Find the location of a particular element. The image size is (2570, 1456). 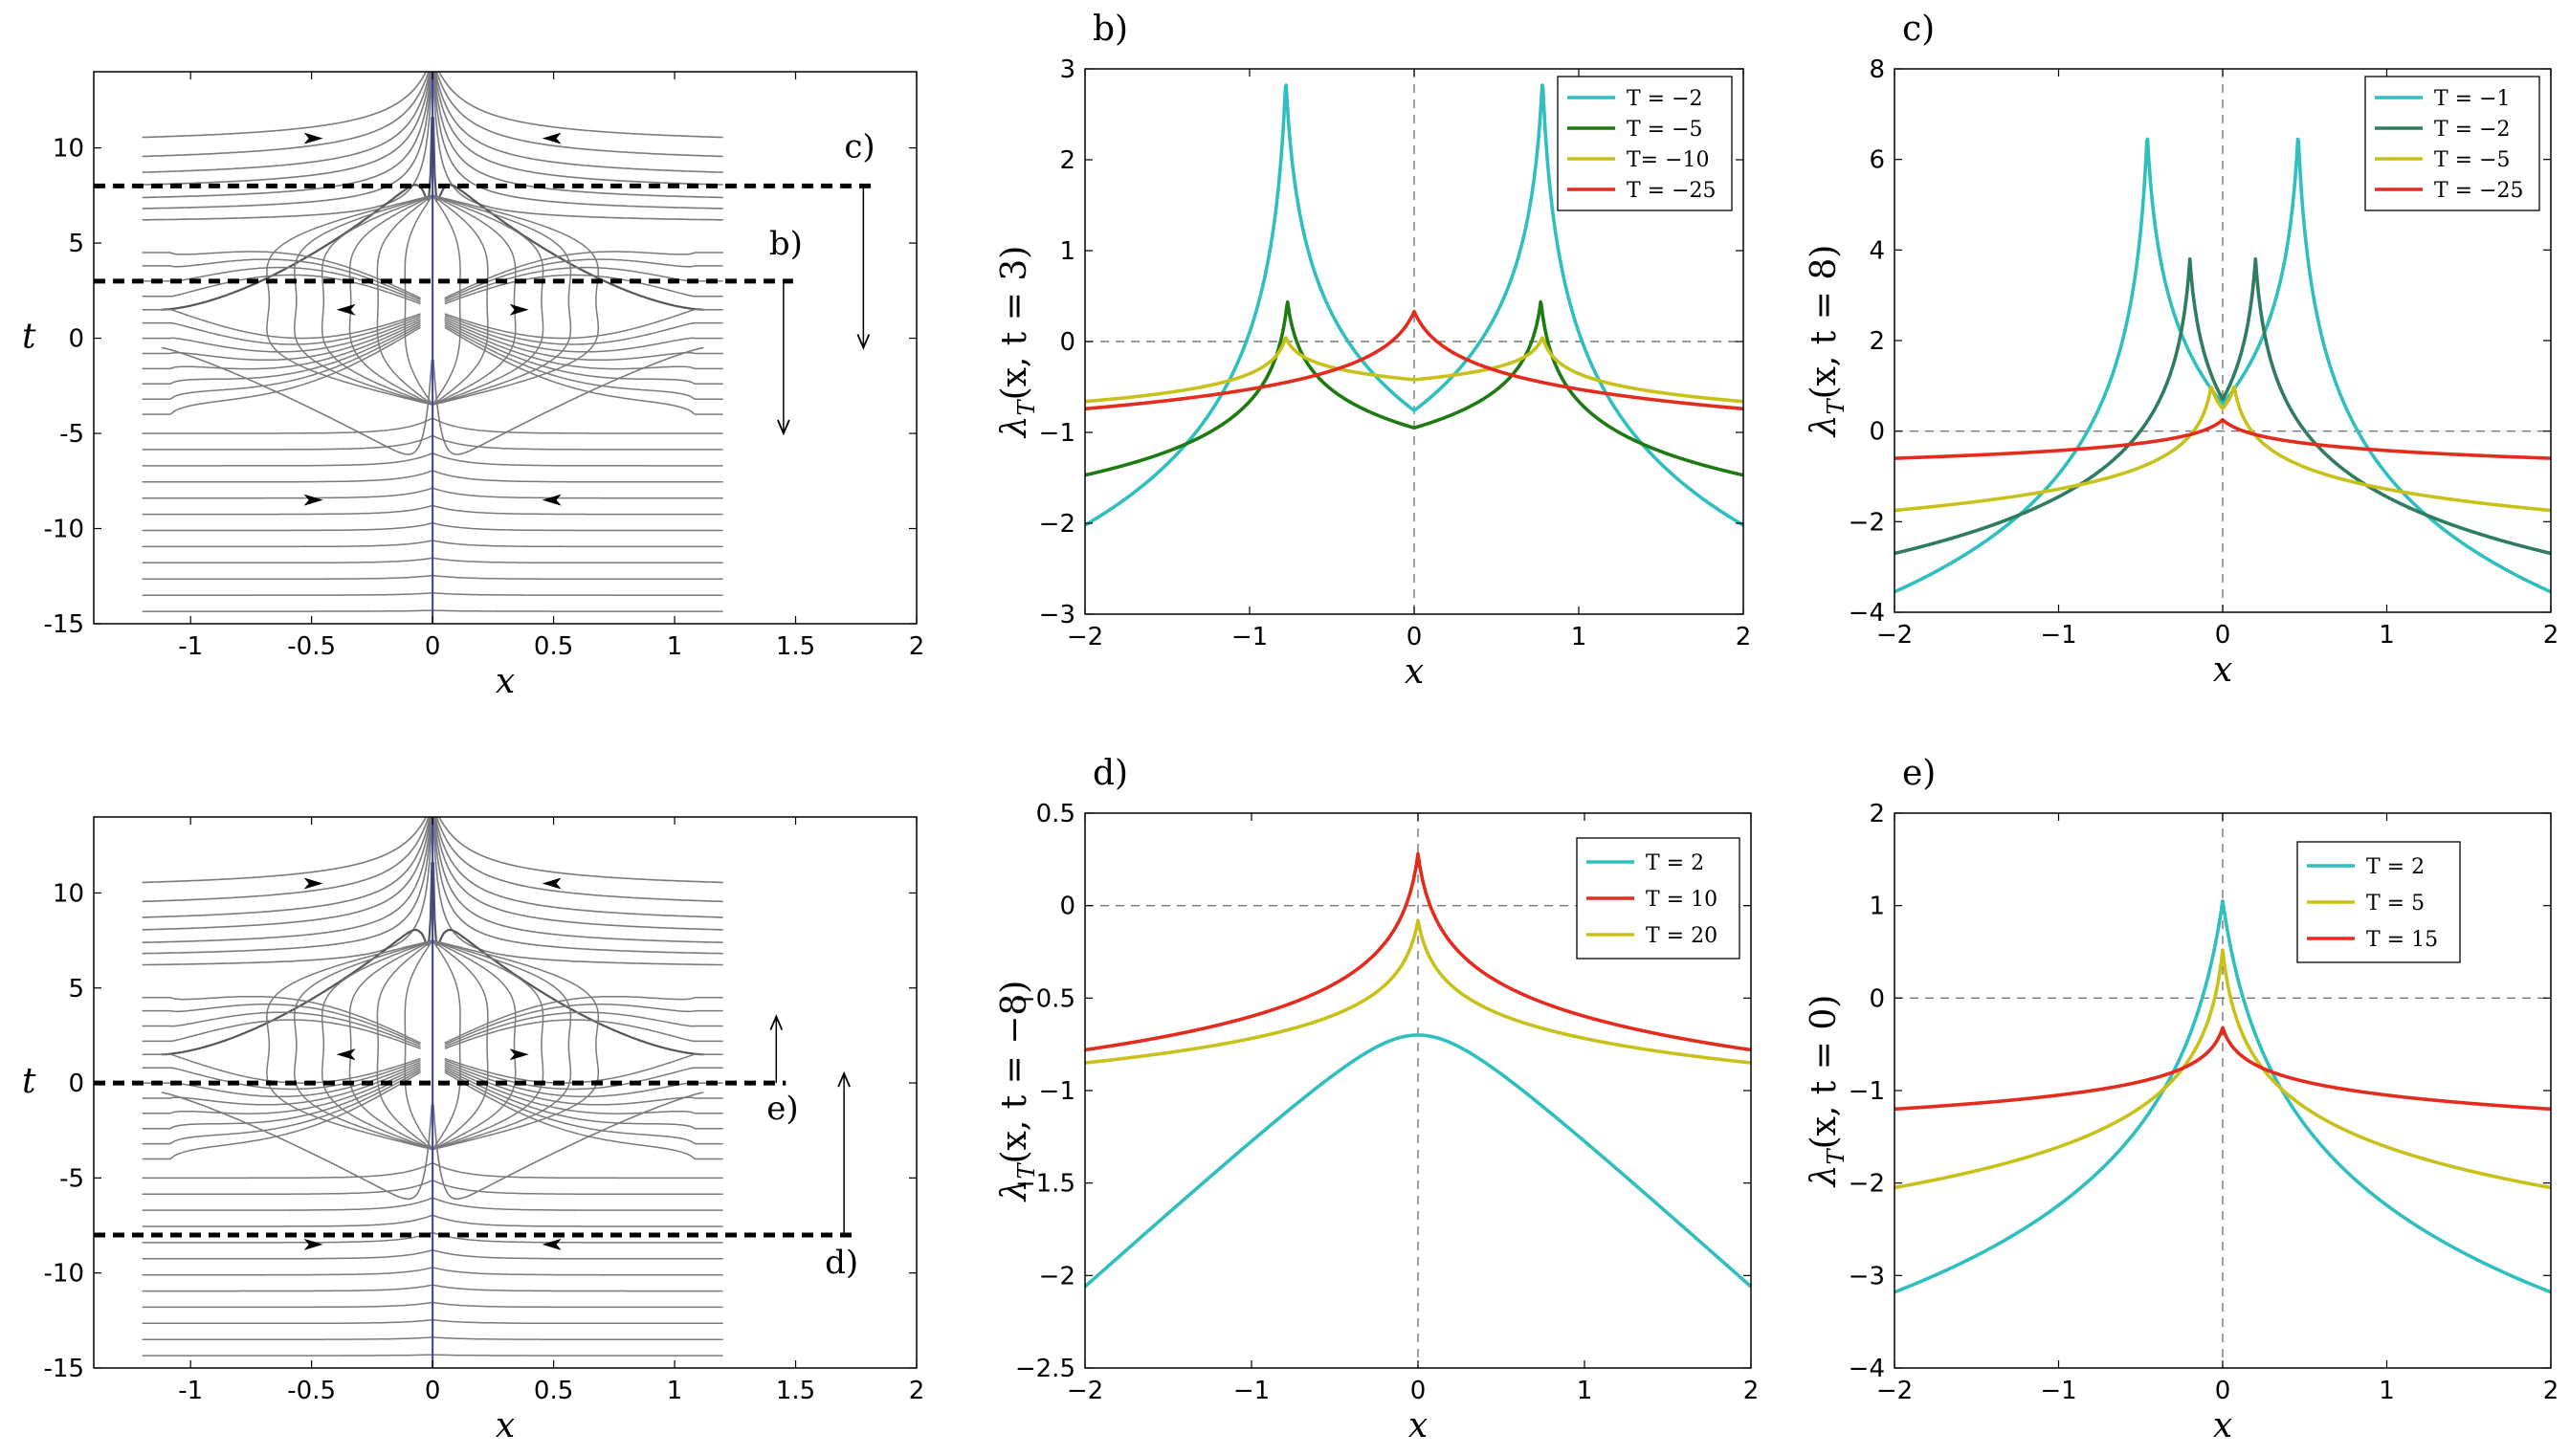

x-tick-label: −2 is located at coordinates (1085, 637).